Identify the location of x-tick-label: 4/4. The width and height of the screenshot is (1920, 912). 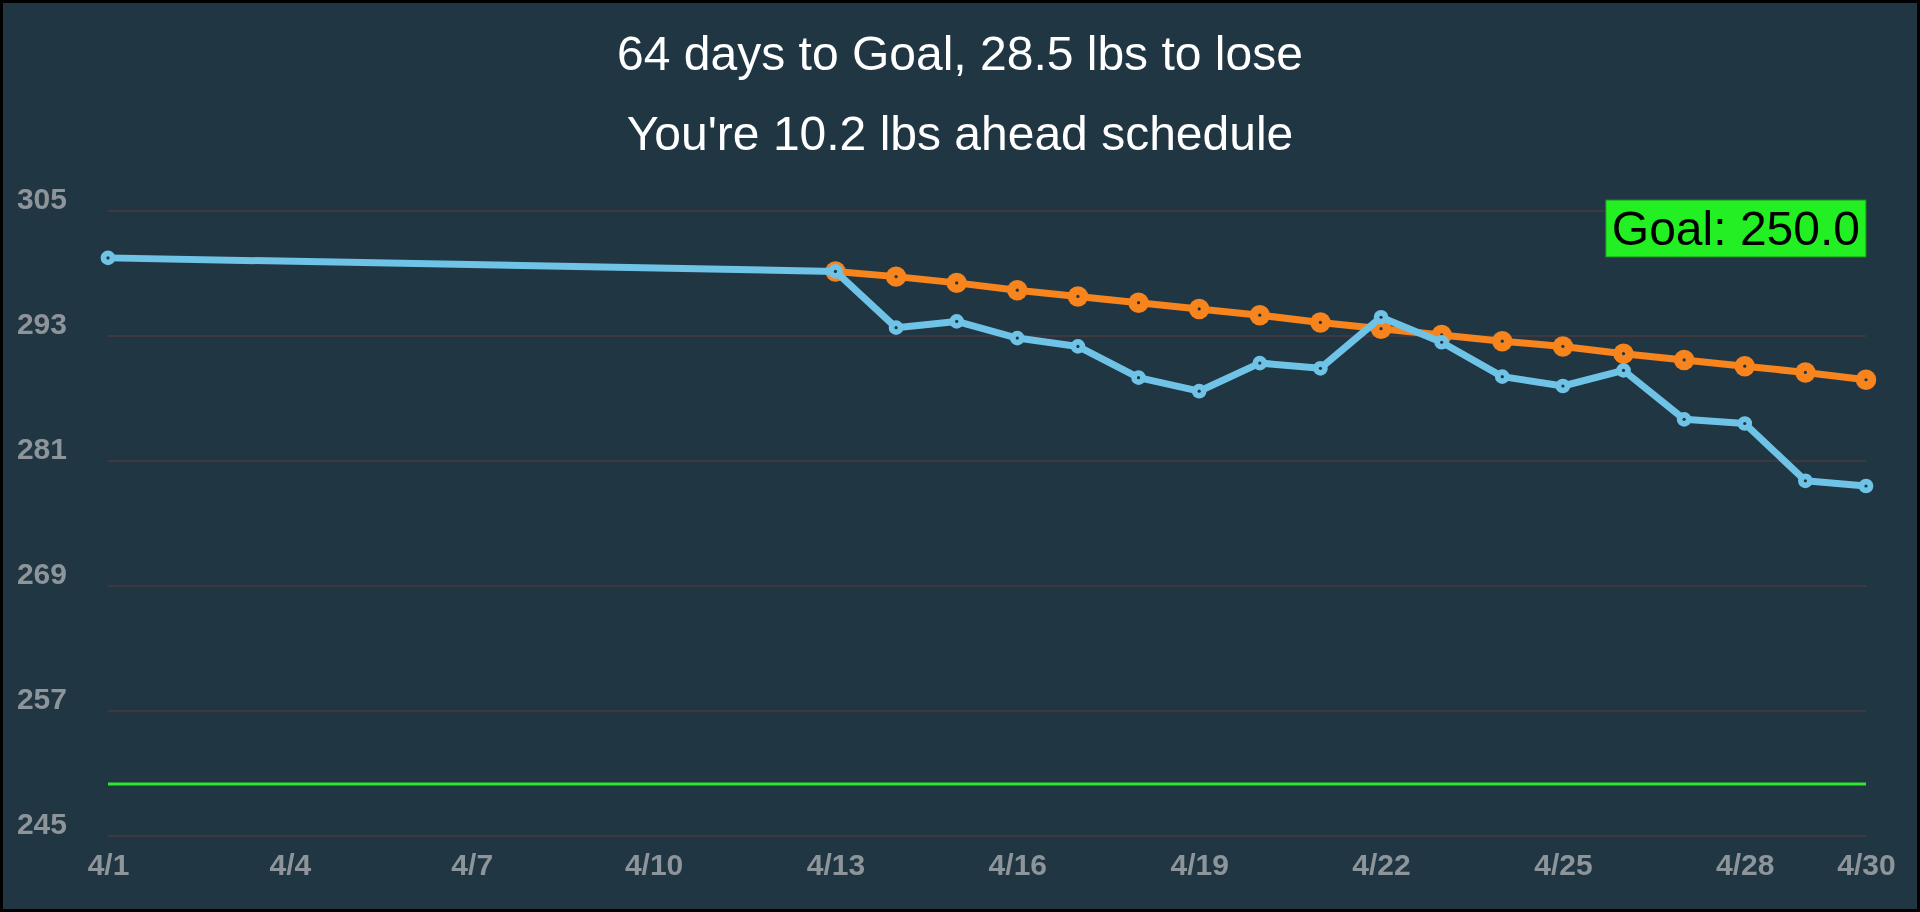
(290, 864).